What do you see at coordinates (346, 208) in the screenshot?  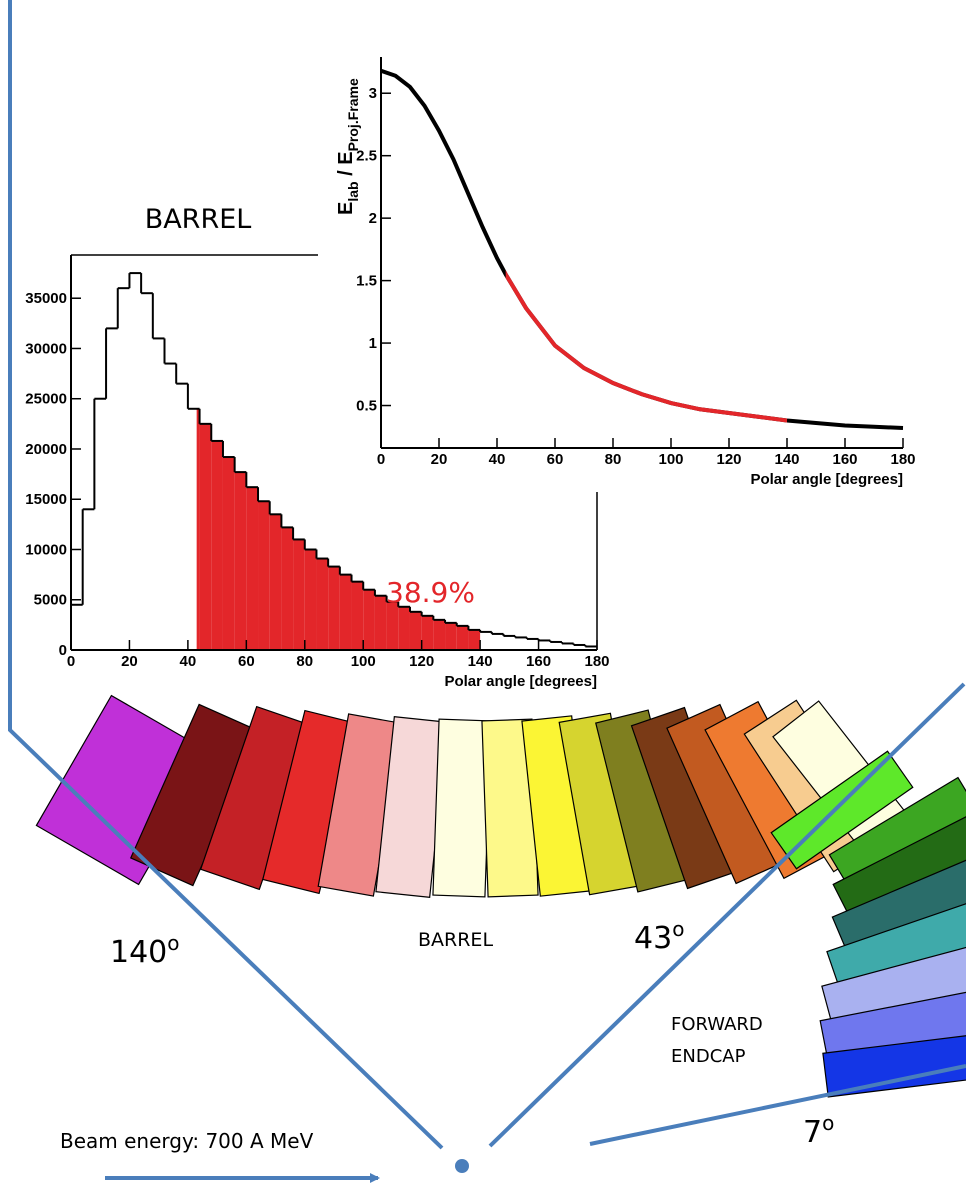 I see `y-axis-label-part: E` at bounding box center [346, 208].